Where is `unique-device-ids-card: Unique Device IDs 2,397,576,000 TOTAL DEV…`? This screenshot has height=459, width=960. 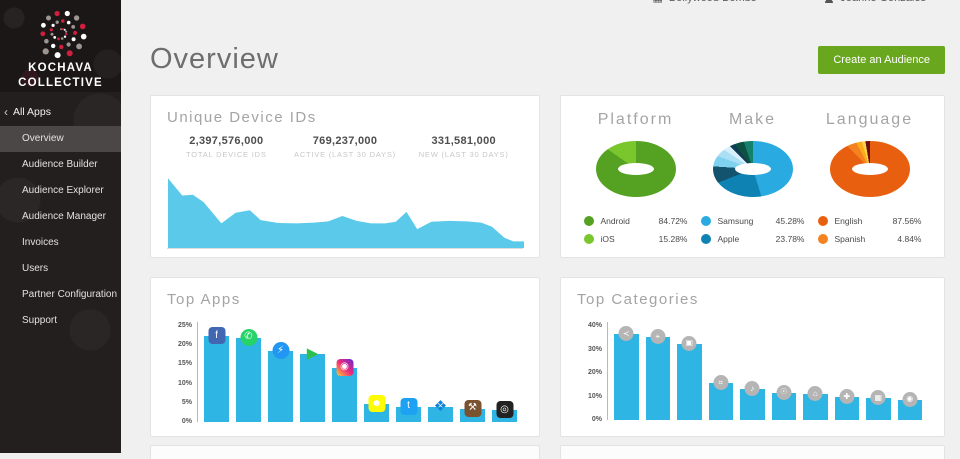 unique-device-ids-card: Unique Device IDs 2,397,576,000 TOTAL DEV… is located at coordinates (345, 176).